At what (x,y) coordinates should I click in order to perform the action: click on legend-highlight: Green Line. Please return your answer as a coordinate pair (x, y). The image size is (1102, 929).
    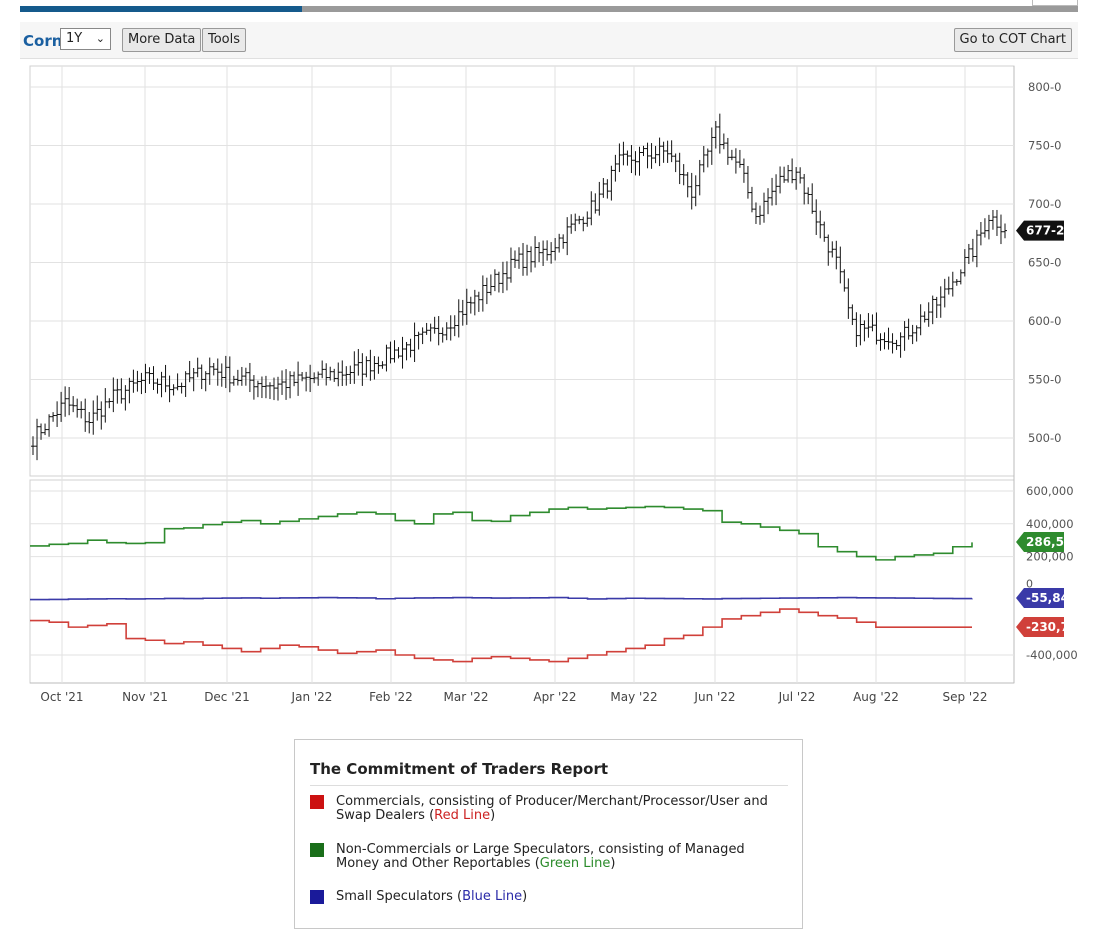
    Looking at the image, I should click on (575, 863).